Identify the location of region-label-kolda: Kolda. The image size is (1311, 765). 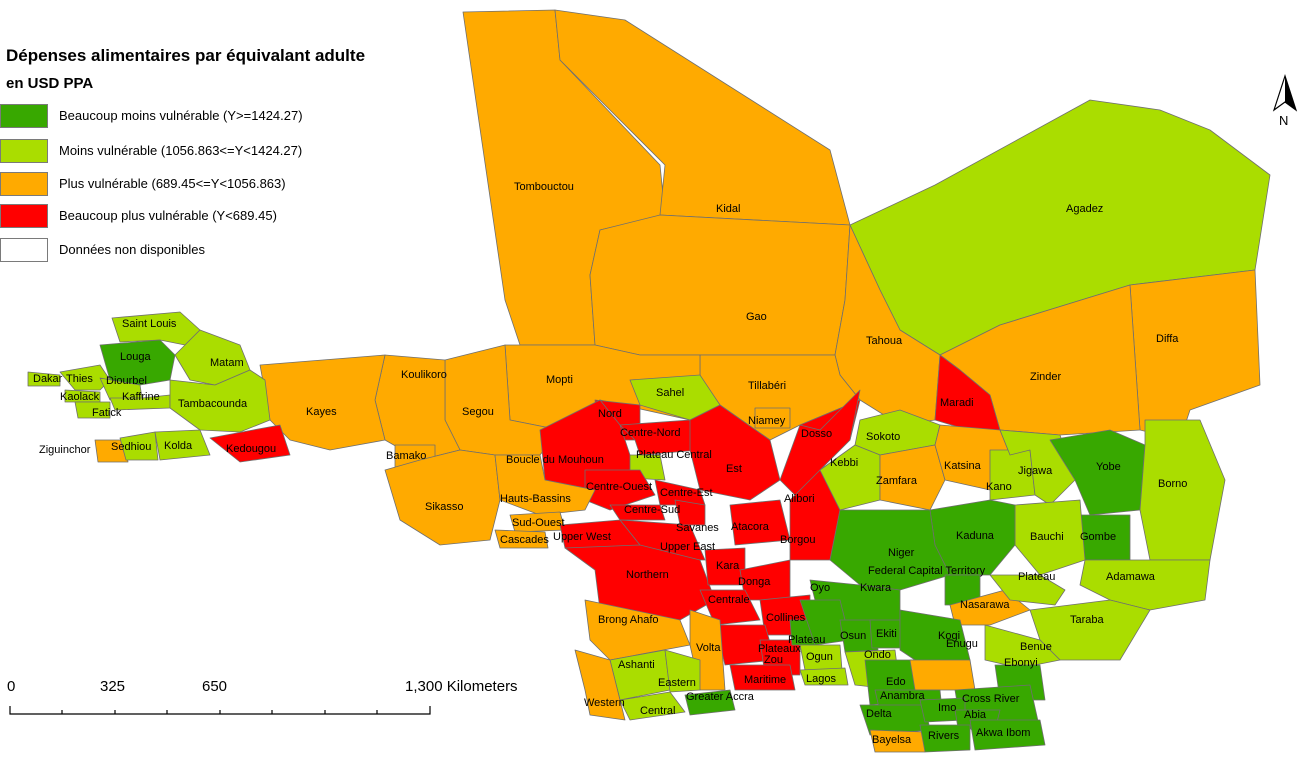
(178, 446).